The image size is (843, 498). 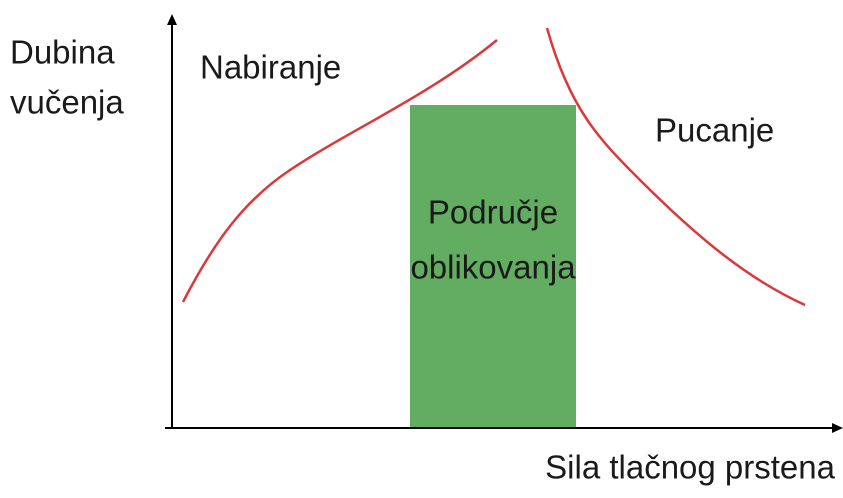 I want to click on forming-region, so click(x=493, y=266).